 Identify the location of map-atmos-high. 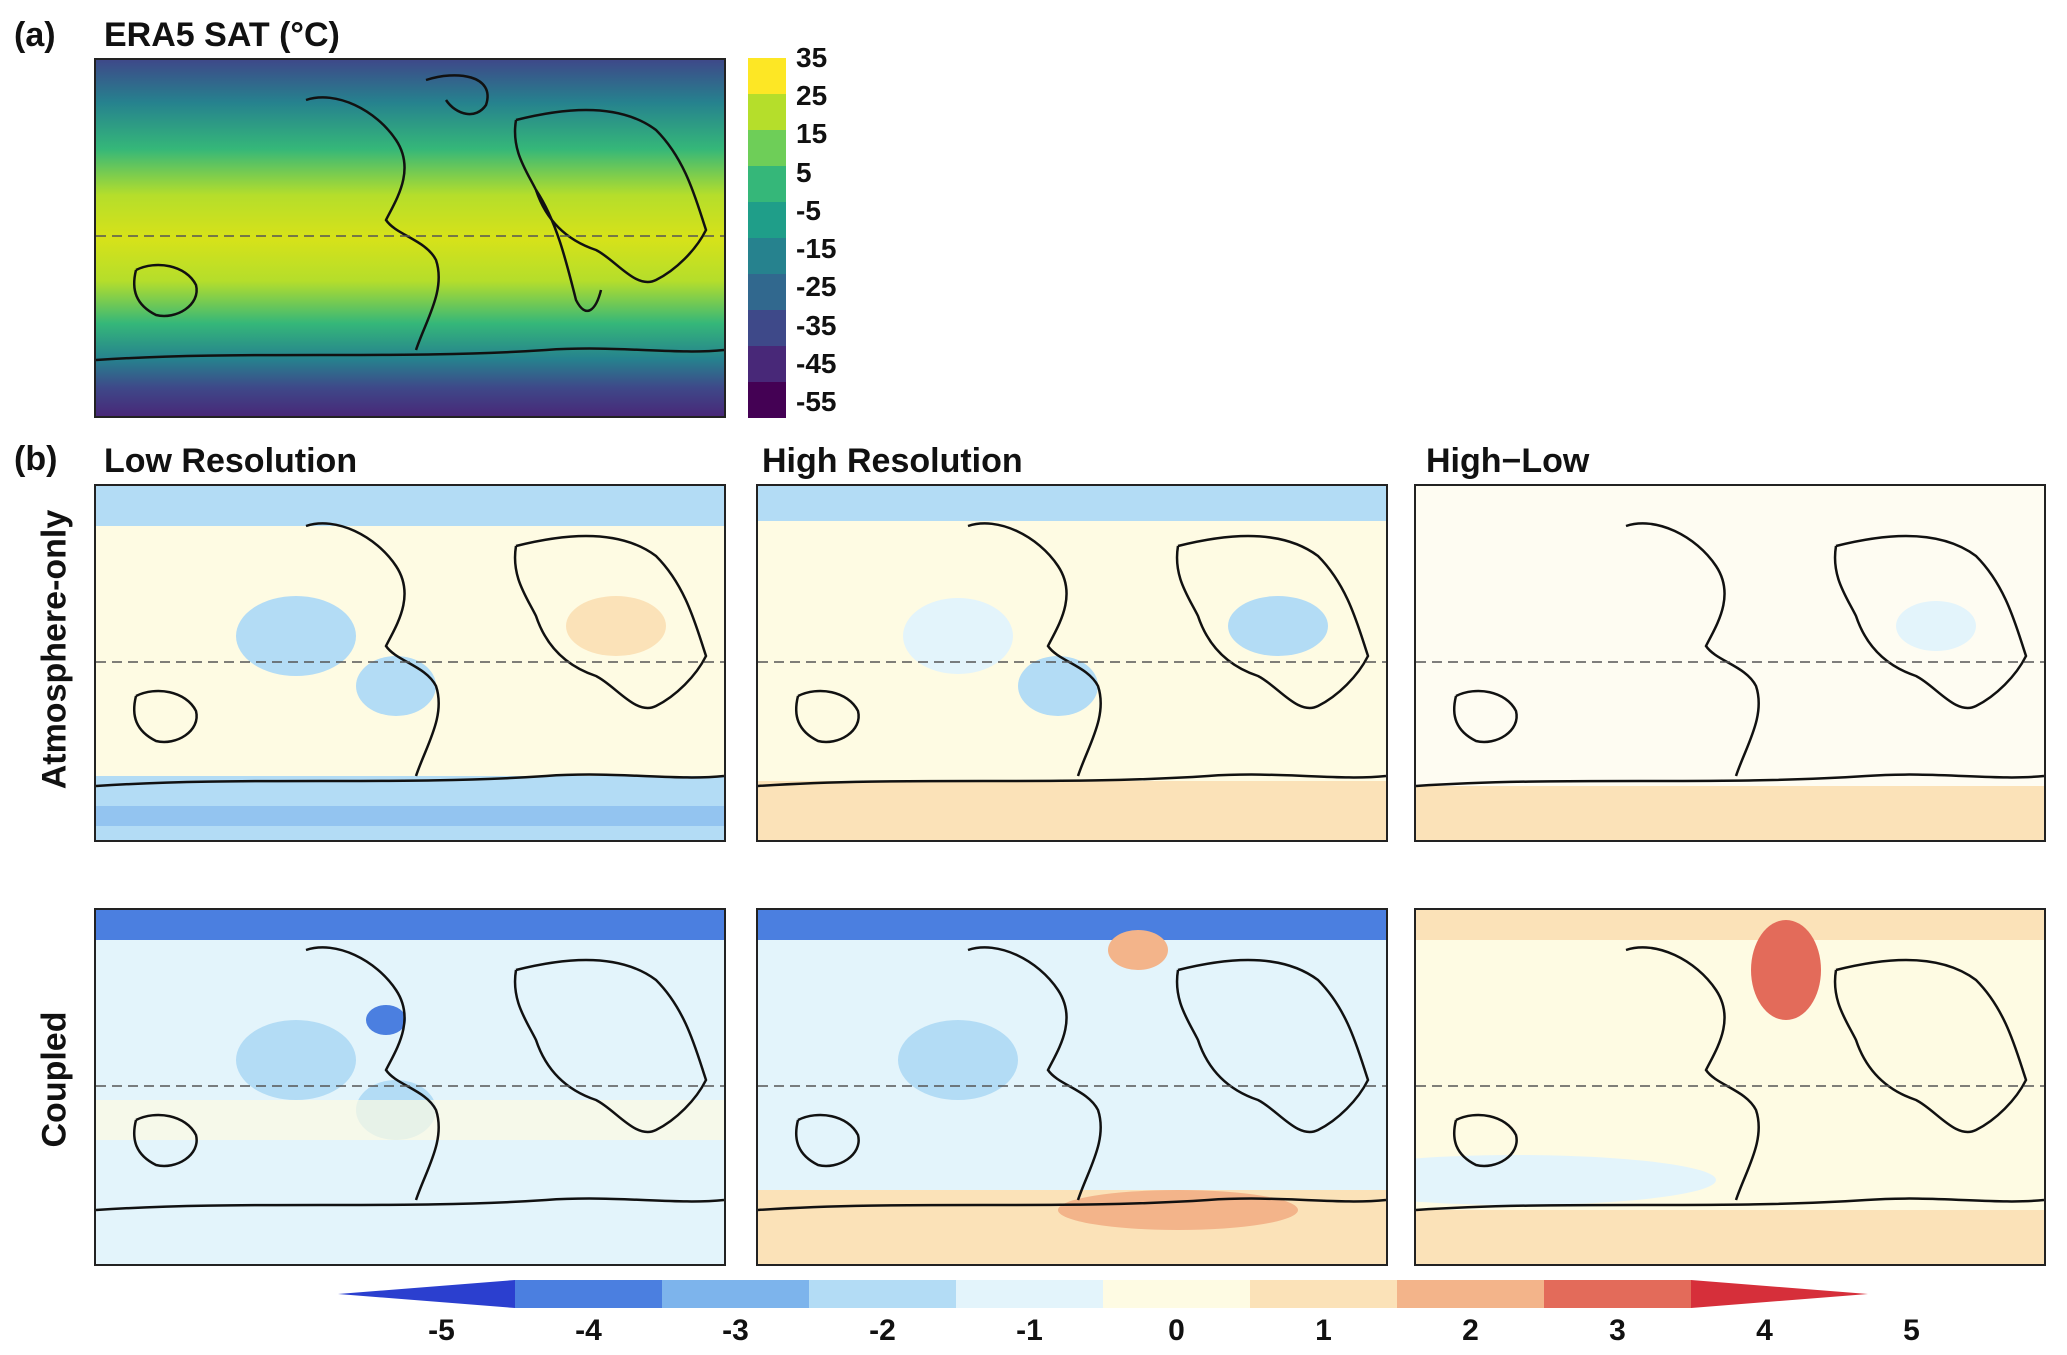
(1072, 663).